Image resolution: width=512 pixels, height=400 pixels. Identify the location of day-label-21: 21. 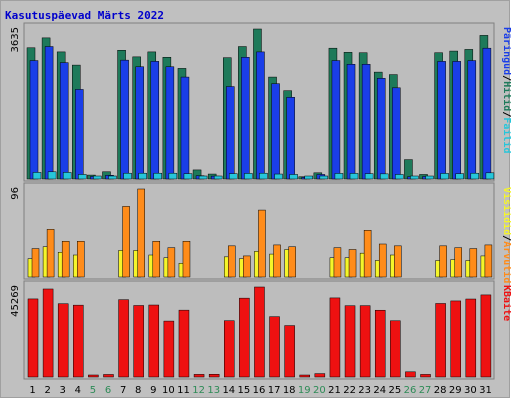
(334, 390).